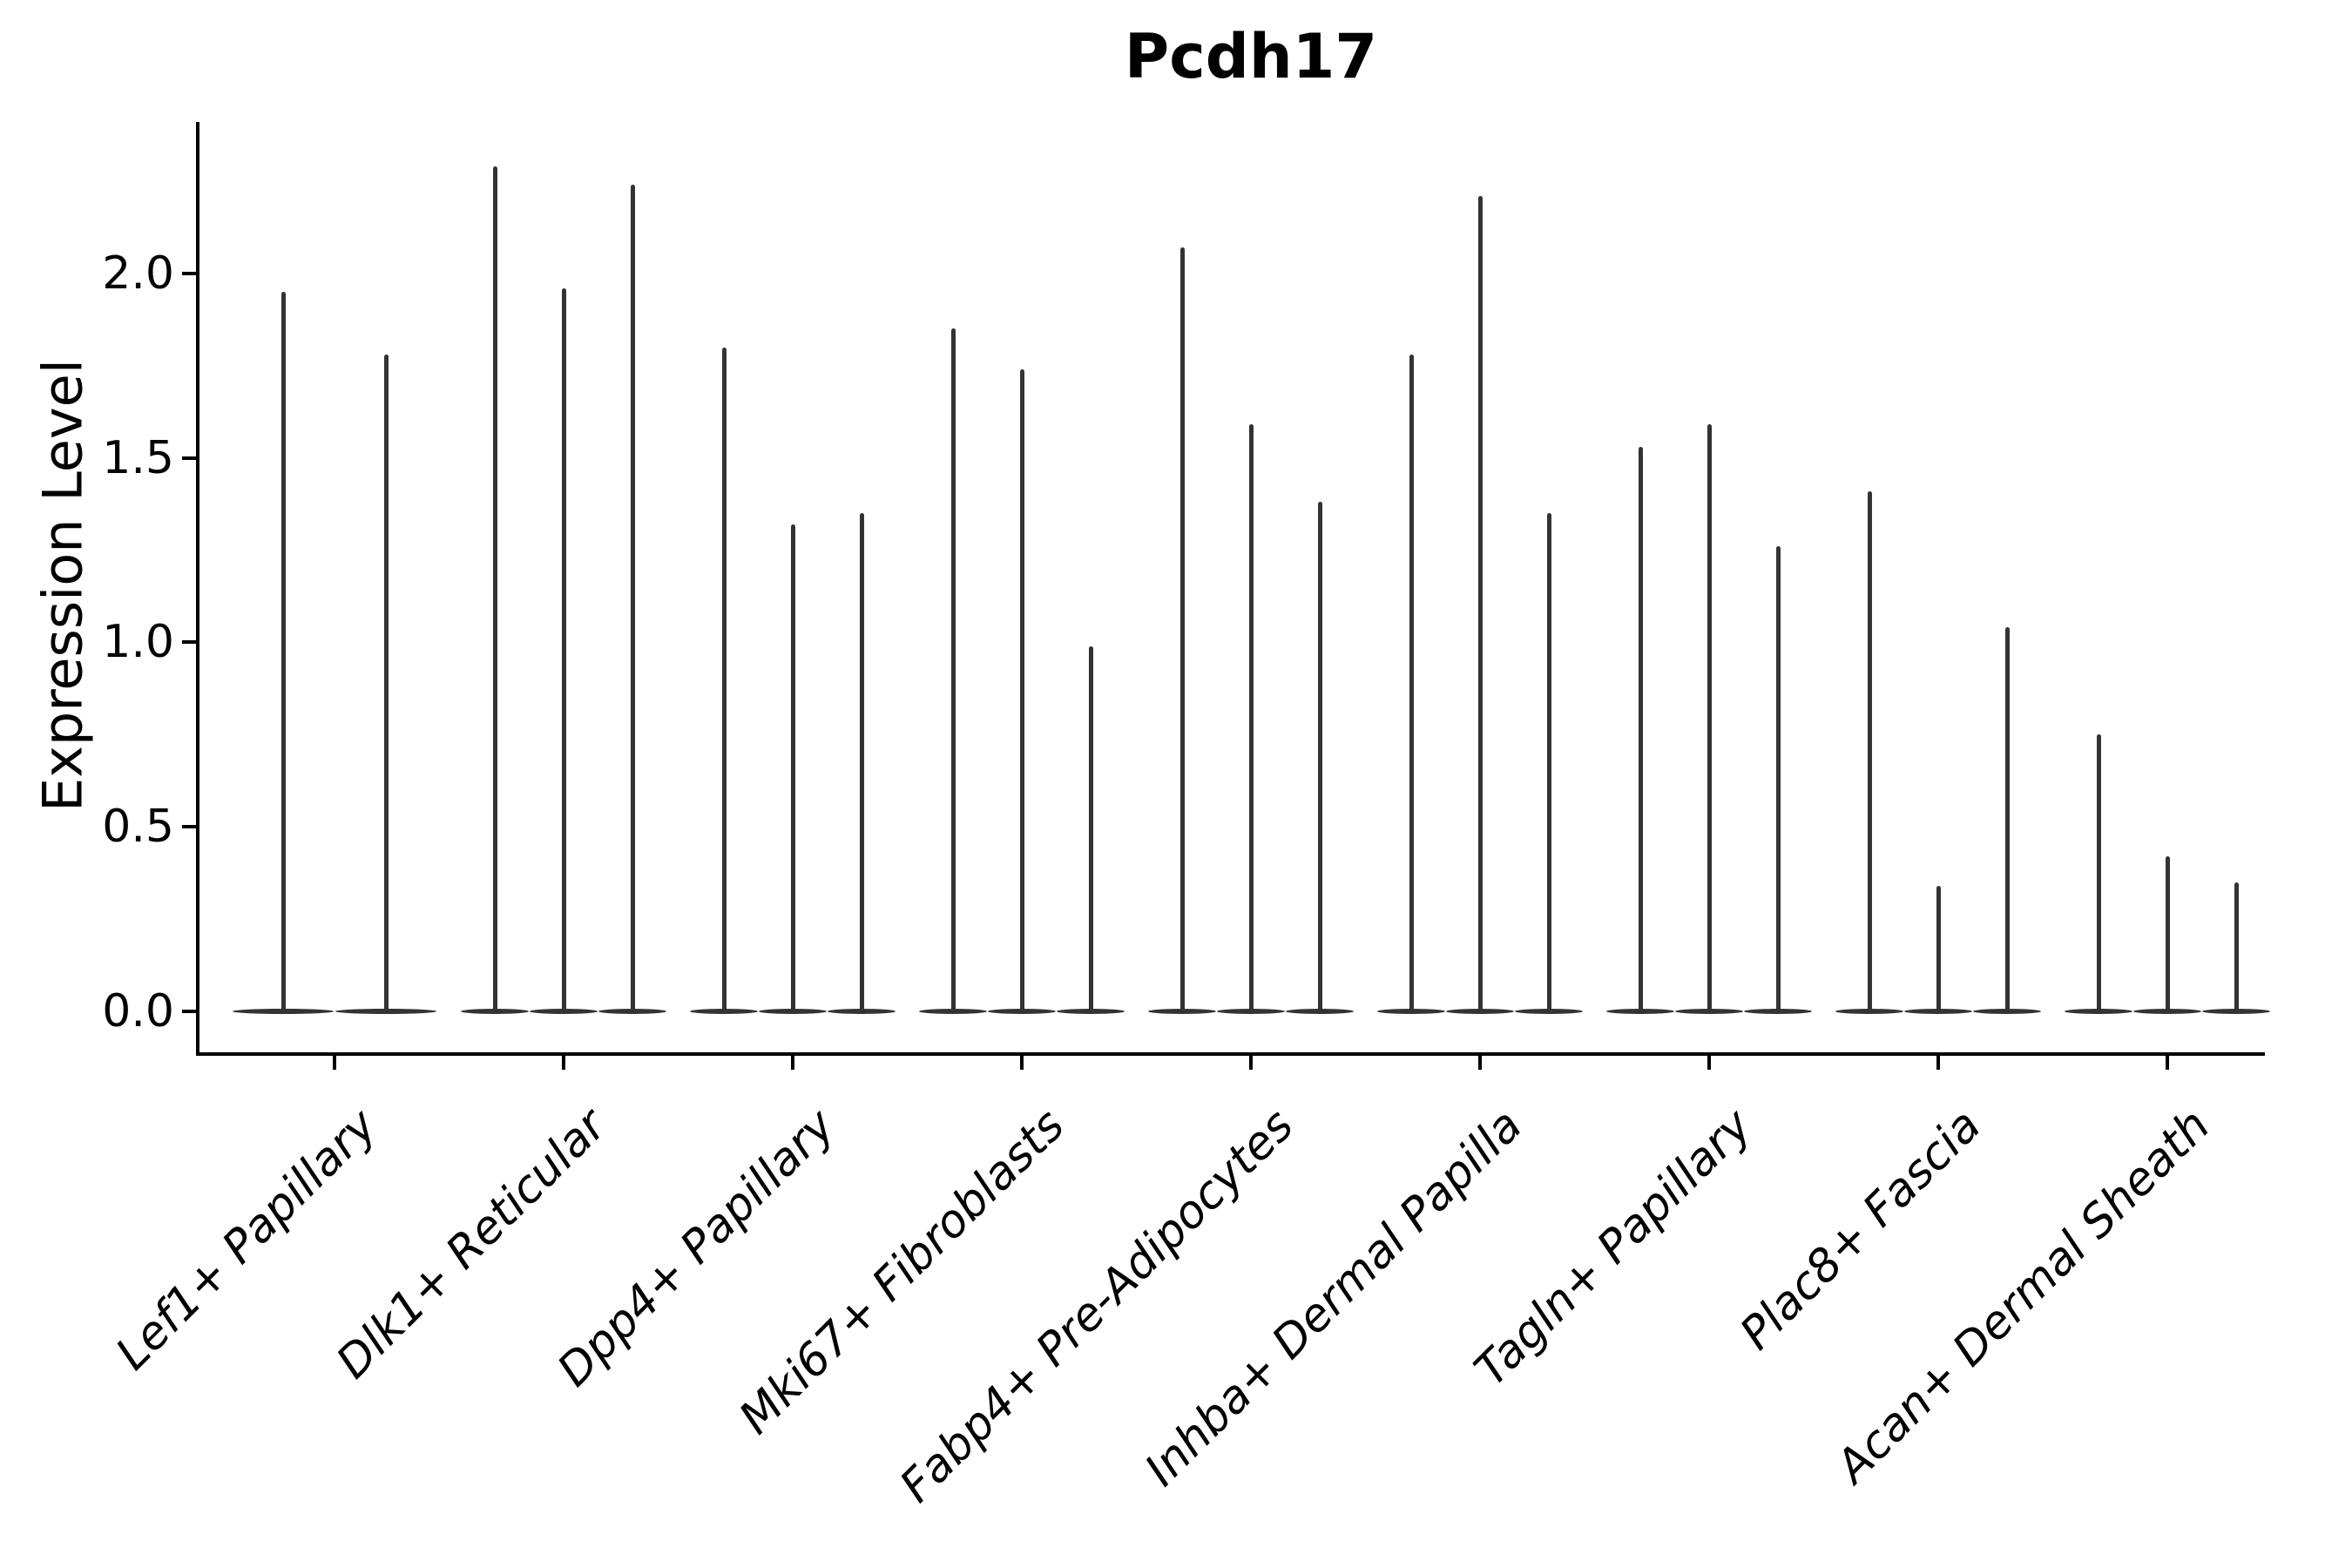  What do you see at coordinates (1334, 1298) in the screenshot?
I see `x-tick-label: Inhba+ Dermal Papilla` at bounding box center [1334, 1298].